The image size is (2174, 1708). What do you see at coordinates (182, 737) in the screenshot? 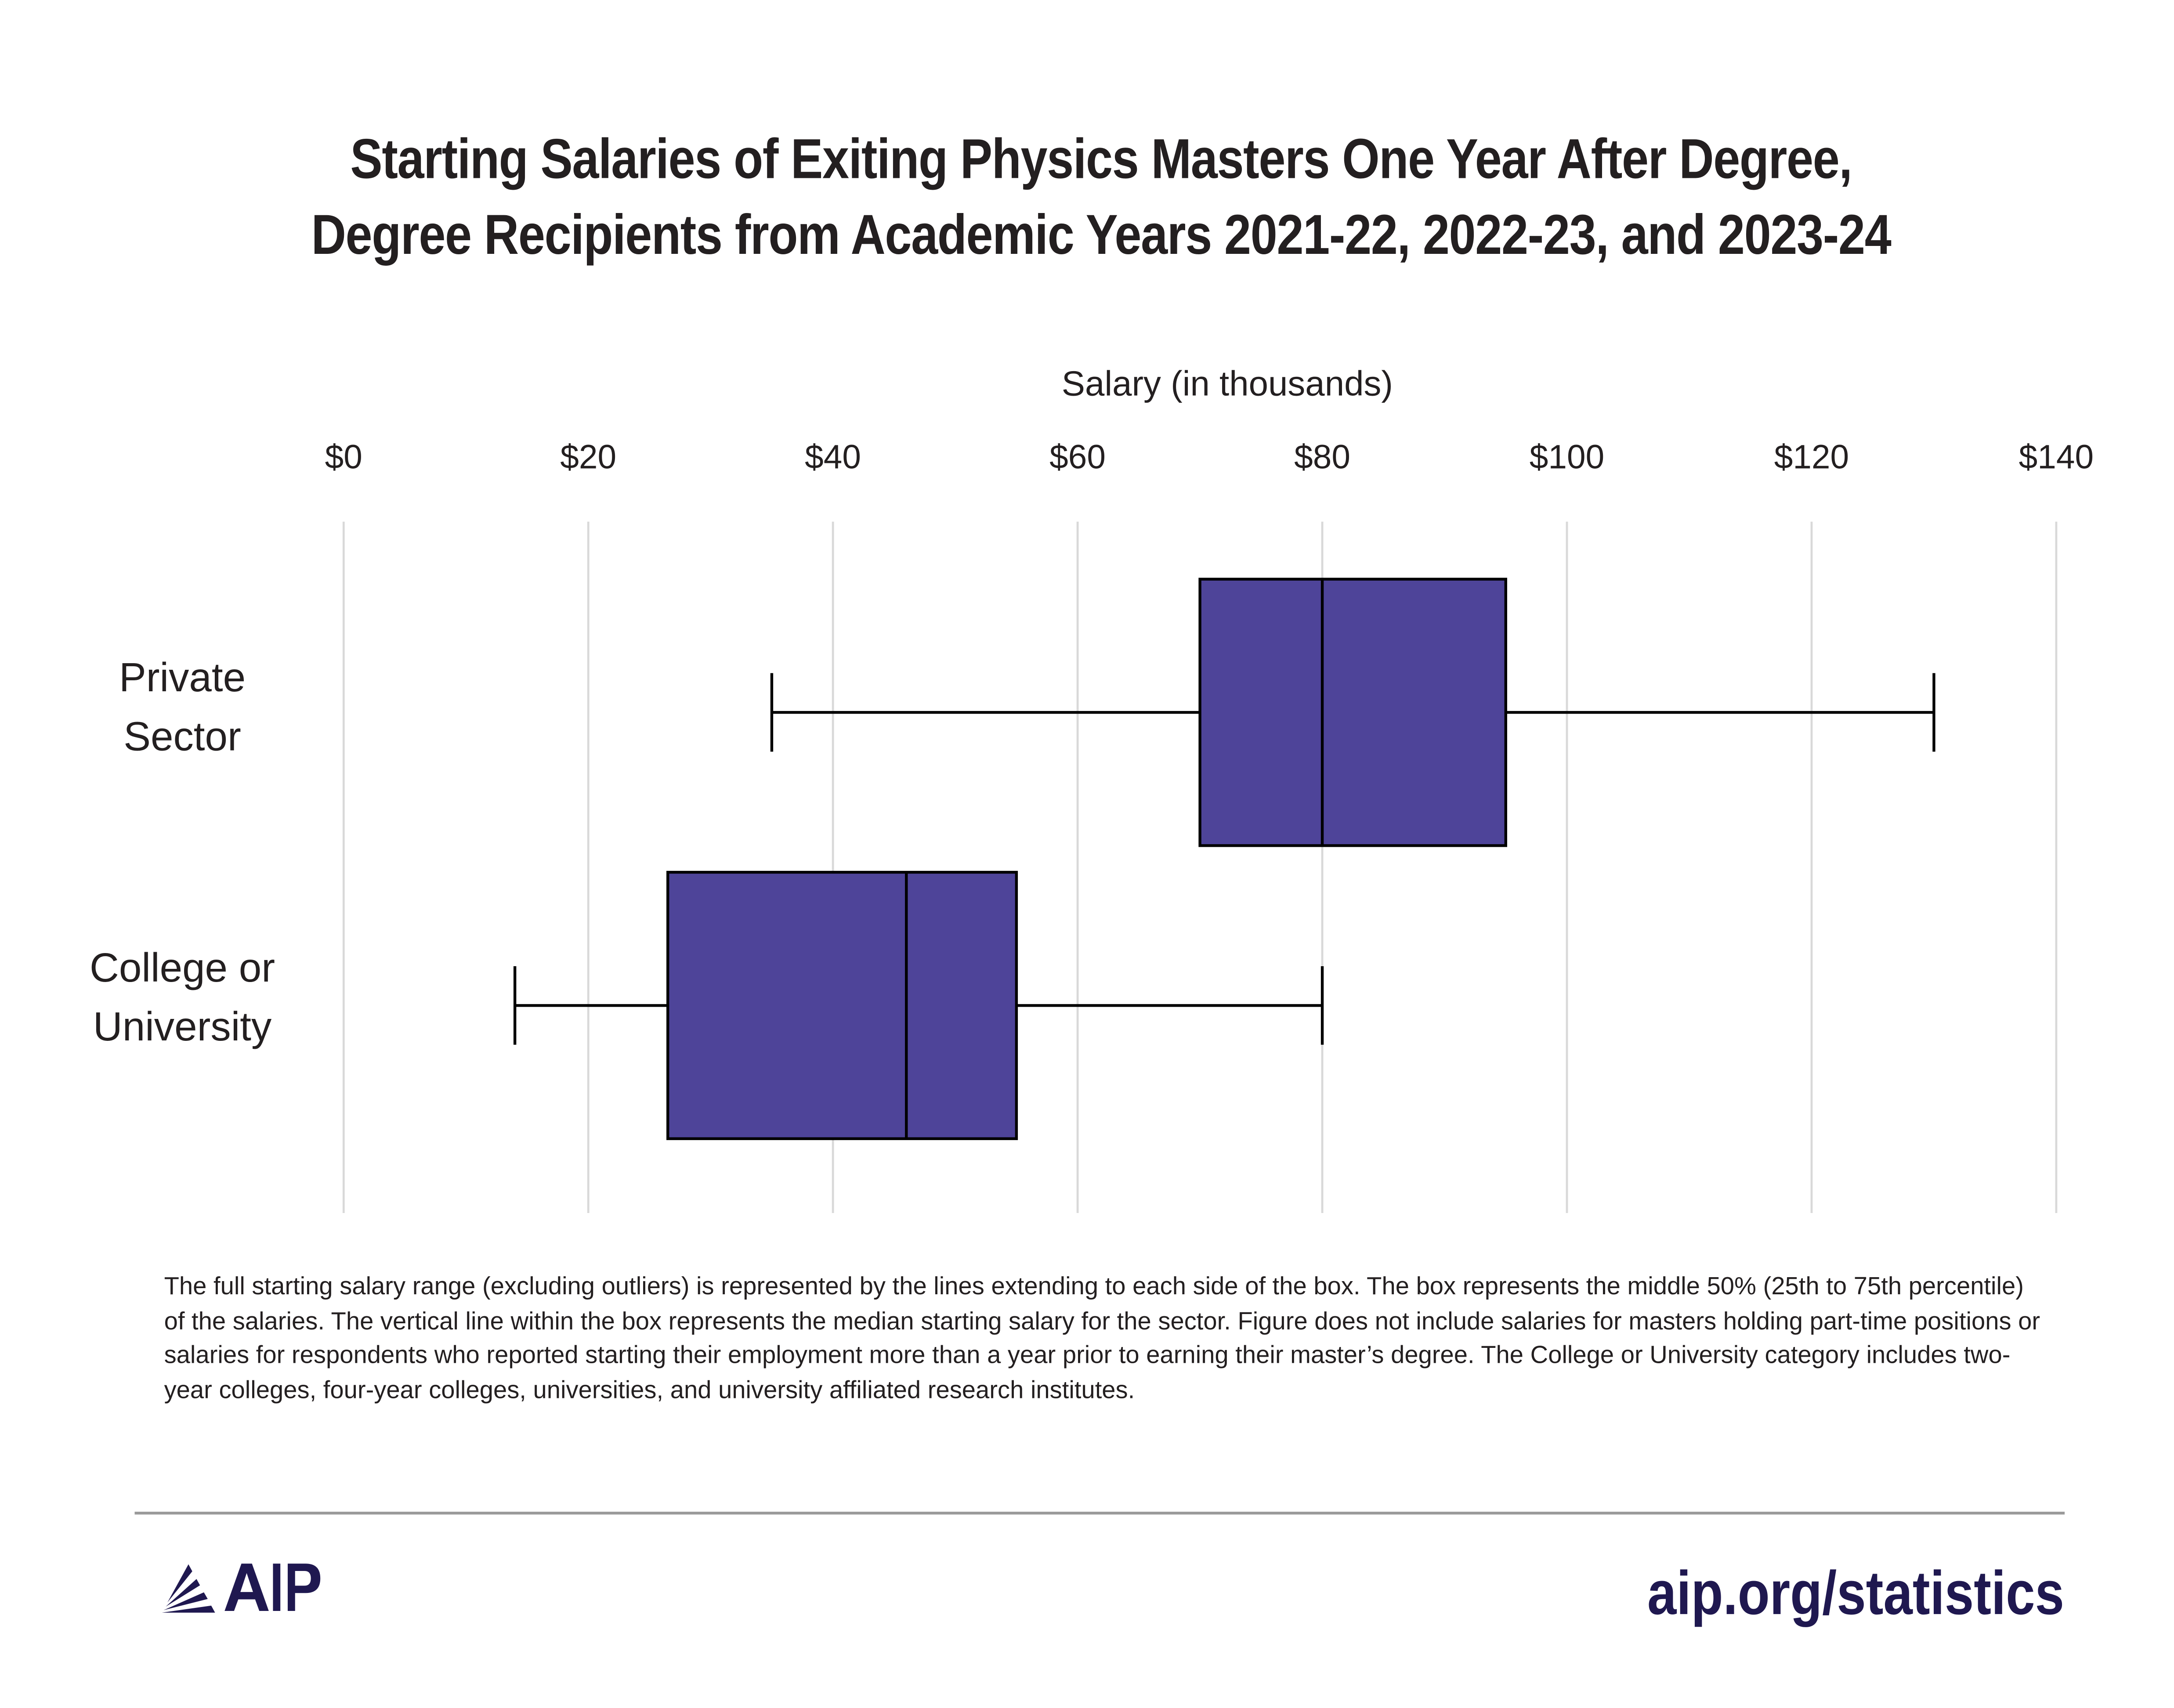
I see `category-label-line: Sector` at bounding box center [182, 737].